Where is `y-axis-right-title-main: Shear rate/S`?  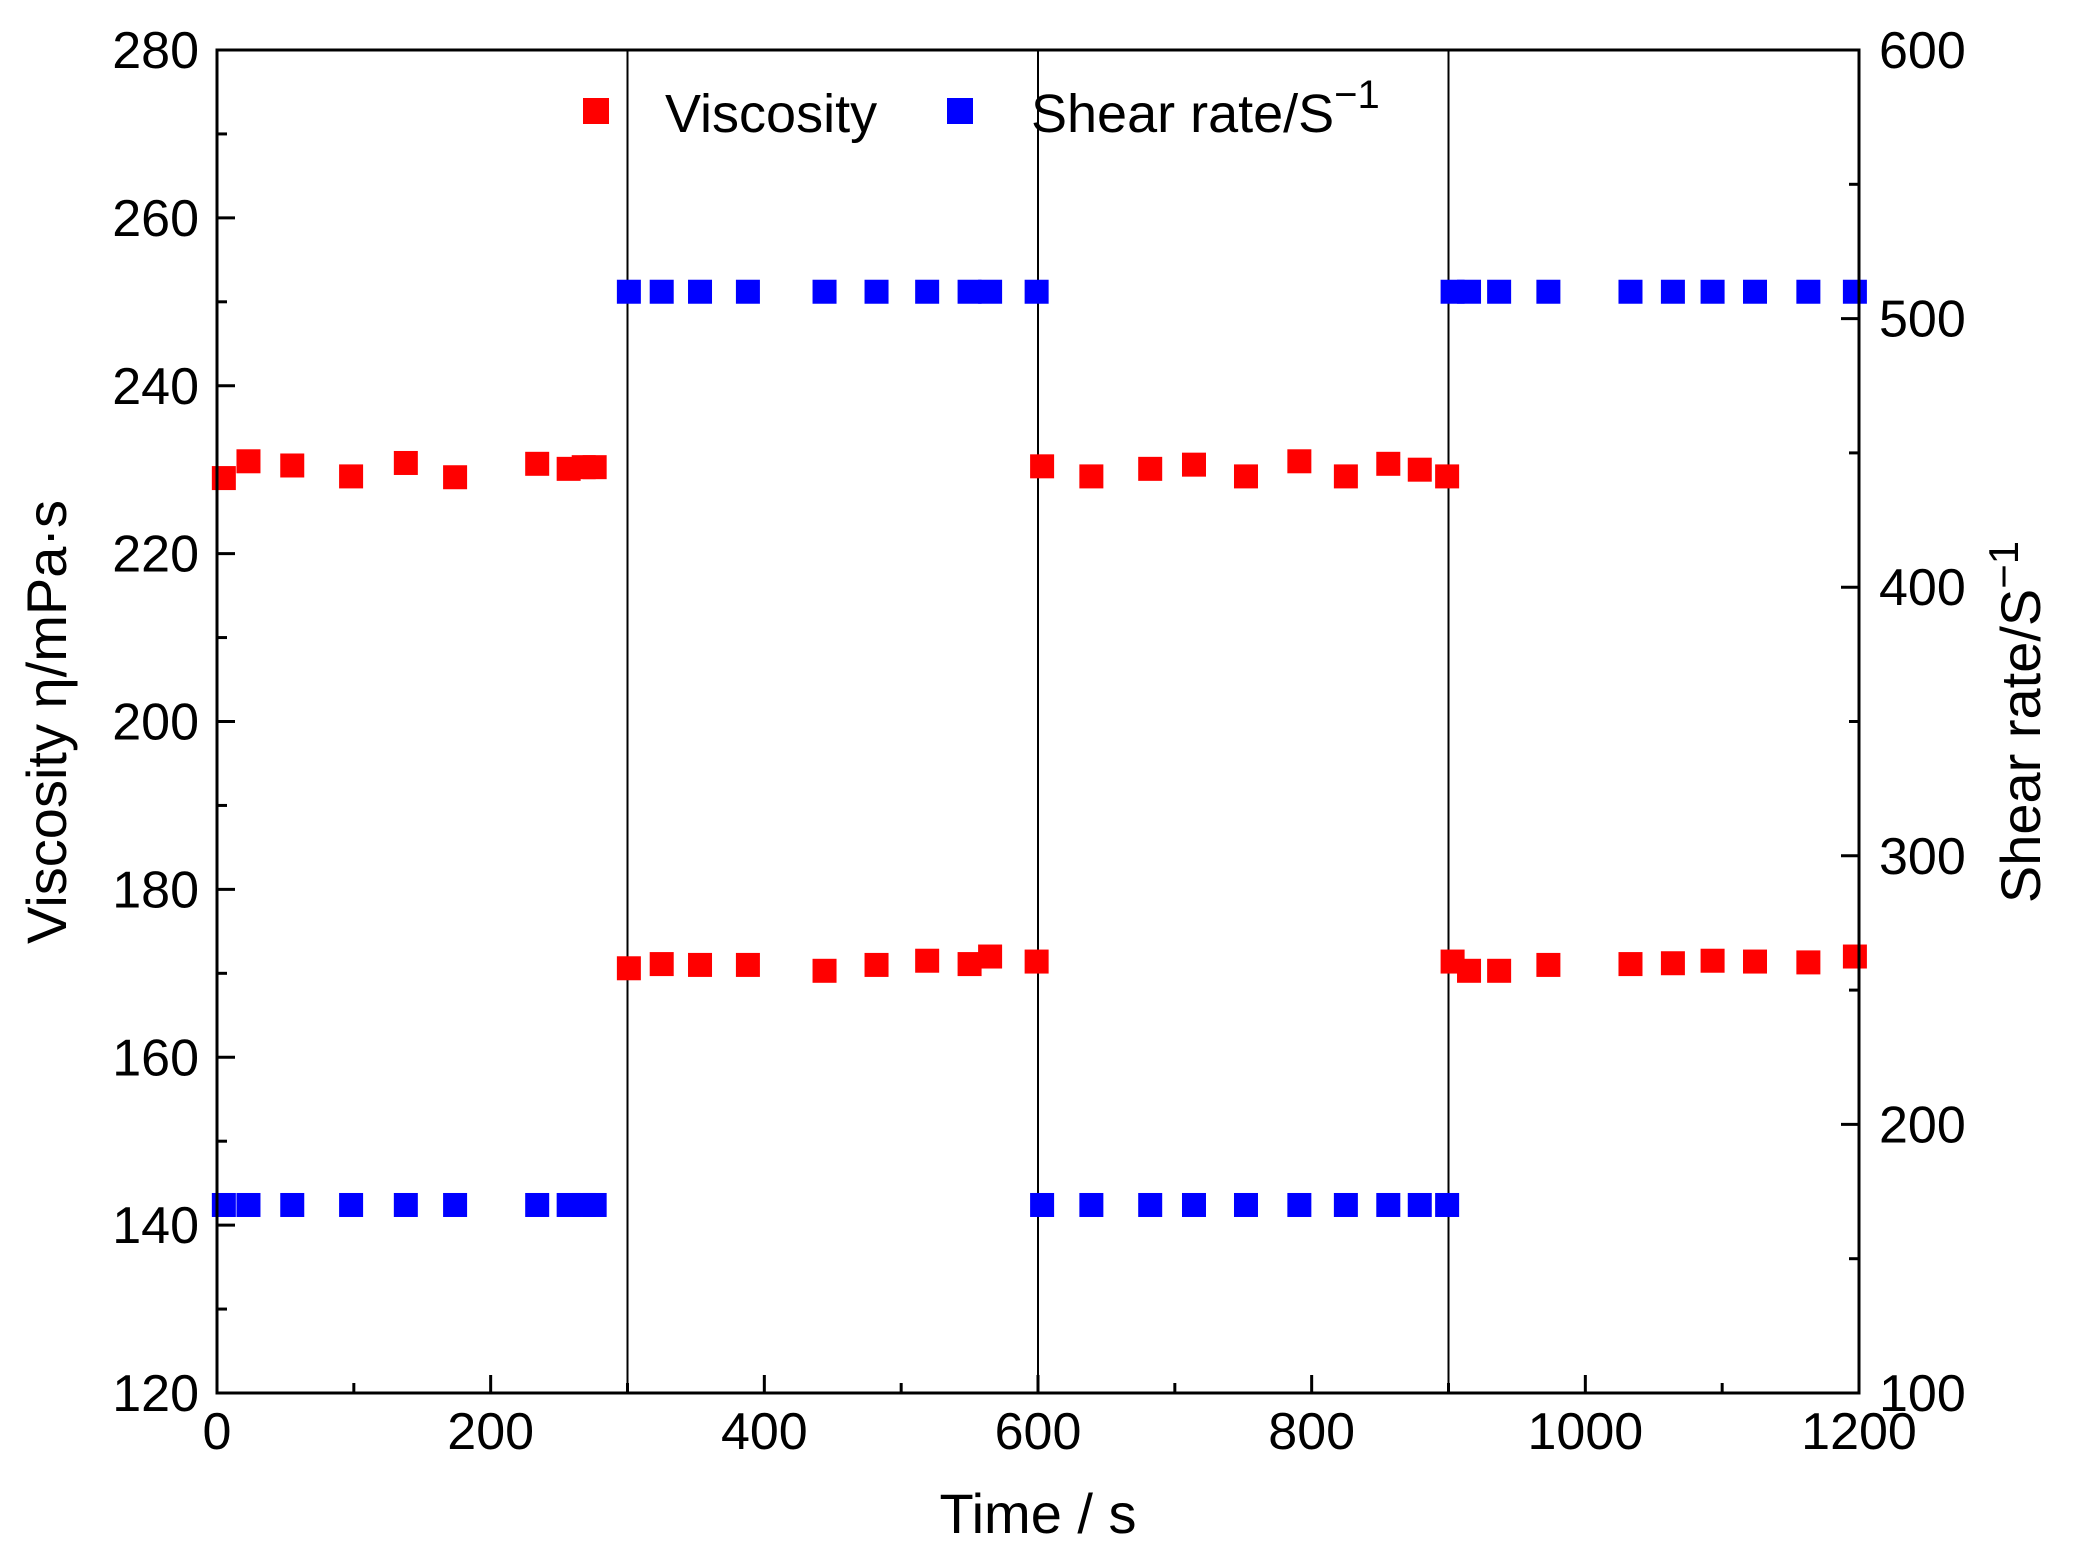
y-axis-right-title-main: Shear rate/S is located at coordinates (2020, 746).